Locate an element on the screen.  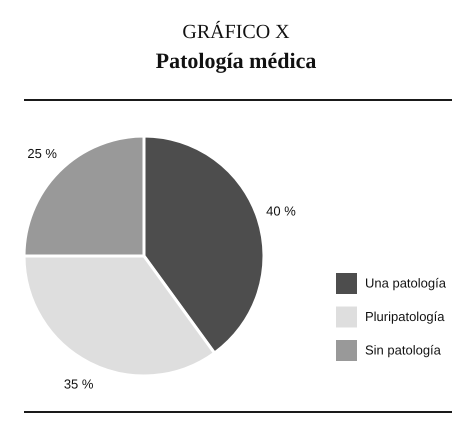
data-label: 35 % is located at coordinates (79, 384).